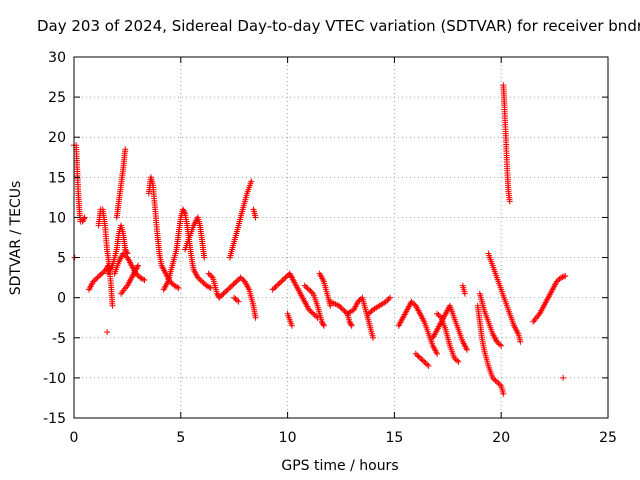 Image resolution: width=640 pixels, height=480 pixels. What do you see at coordinates (61, 299) in the screenshot?
I see `y-tick-label: 0` at bounding box center [61, 299].